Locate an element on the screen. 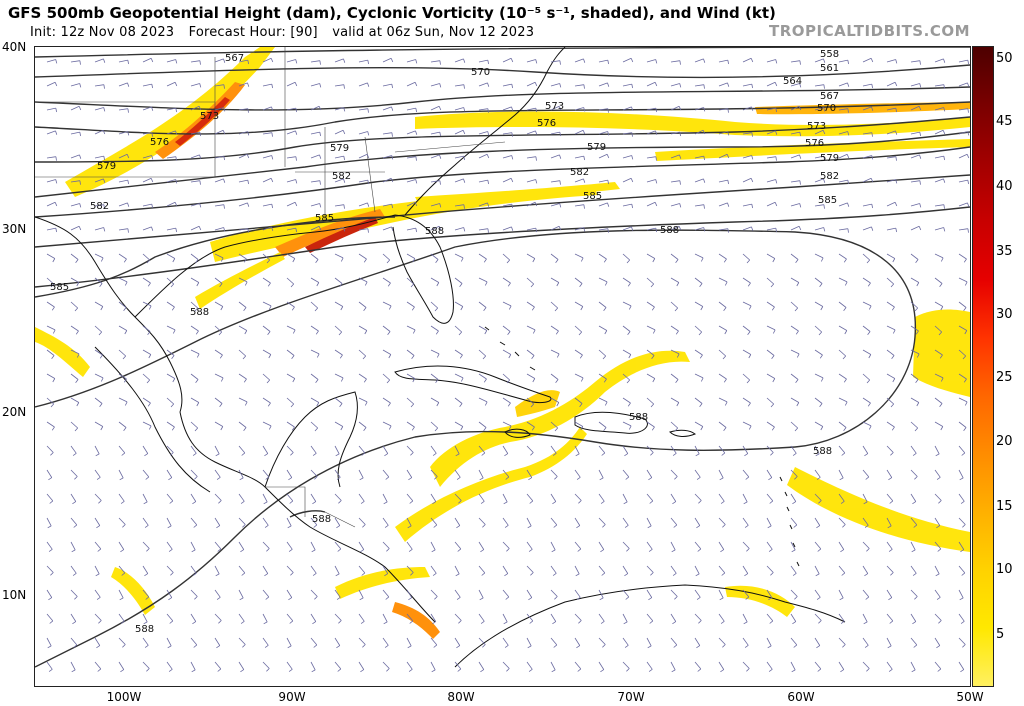 This screenshot has width=1024, height=706. colorbar-tick-label: 50 is located at coordinates (1004, 58).